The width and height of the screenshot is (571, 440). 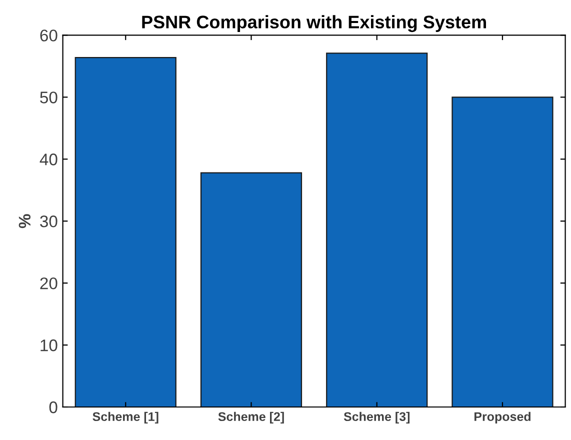 What do you see at coordinates (49, 283) in the screenshot?
I see `y-tick-label: 20` at bounding box center [49, 283].